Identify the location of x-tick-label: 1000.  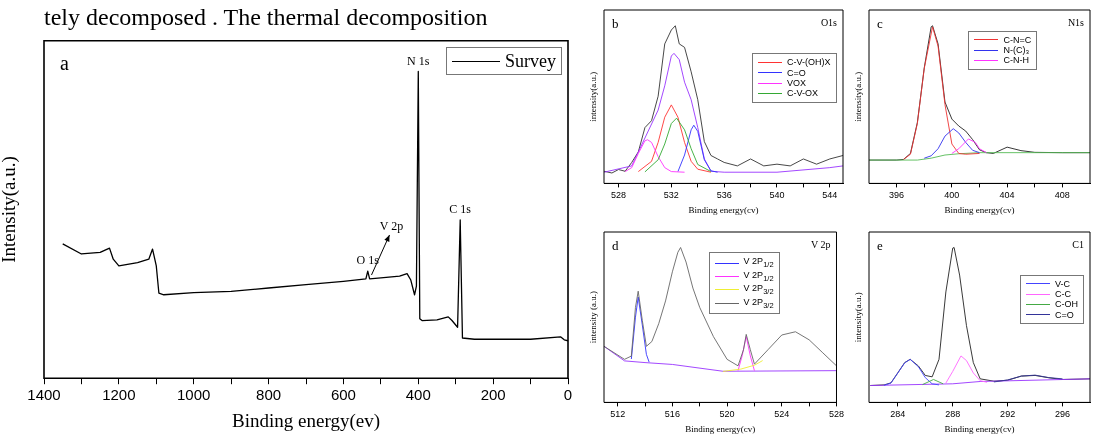
(194, 395).